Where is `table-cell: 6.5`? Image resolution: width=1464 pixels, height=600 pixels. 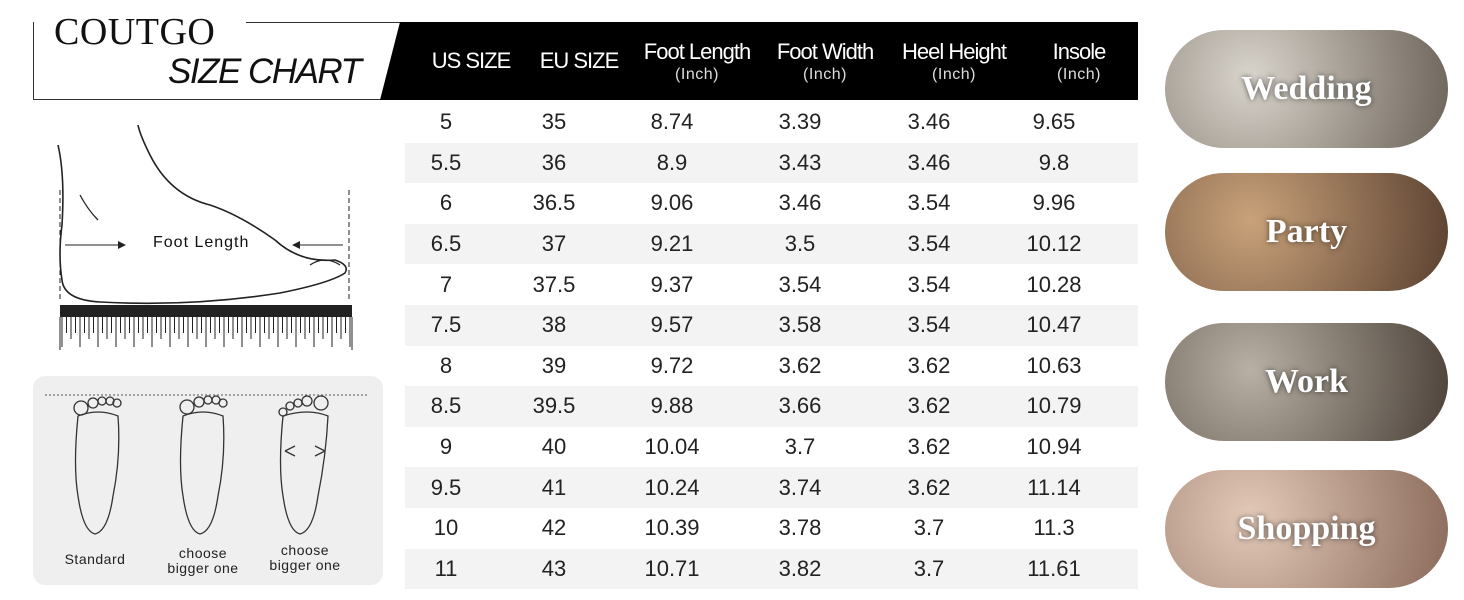
table-cell: 6.5 is located at coordinates (446, 244).